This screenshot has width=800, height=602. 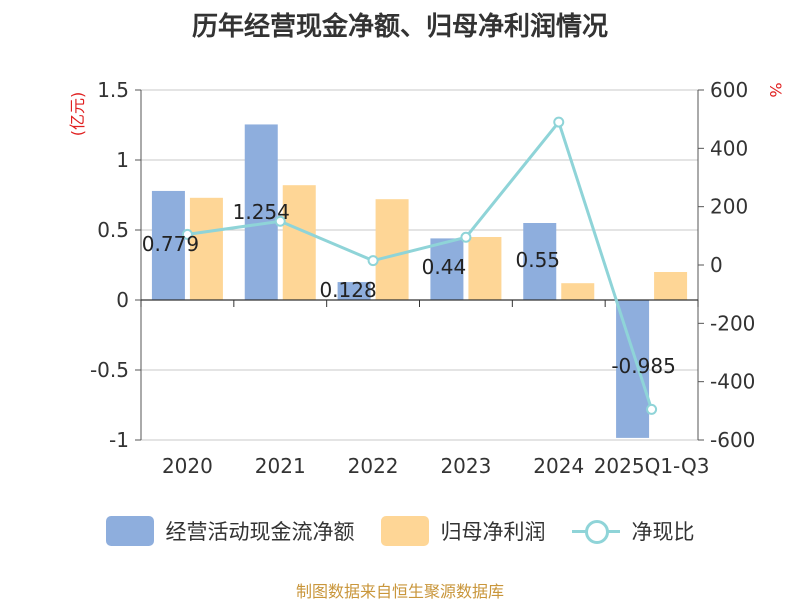 What do you see at coordinates (643, 366) in the screenshot?
I see `data-label-operating-cash-flow: -0.985` at bounding box center [643, 366].